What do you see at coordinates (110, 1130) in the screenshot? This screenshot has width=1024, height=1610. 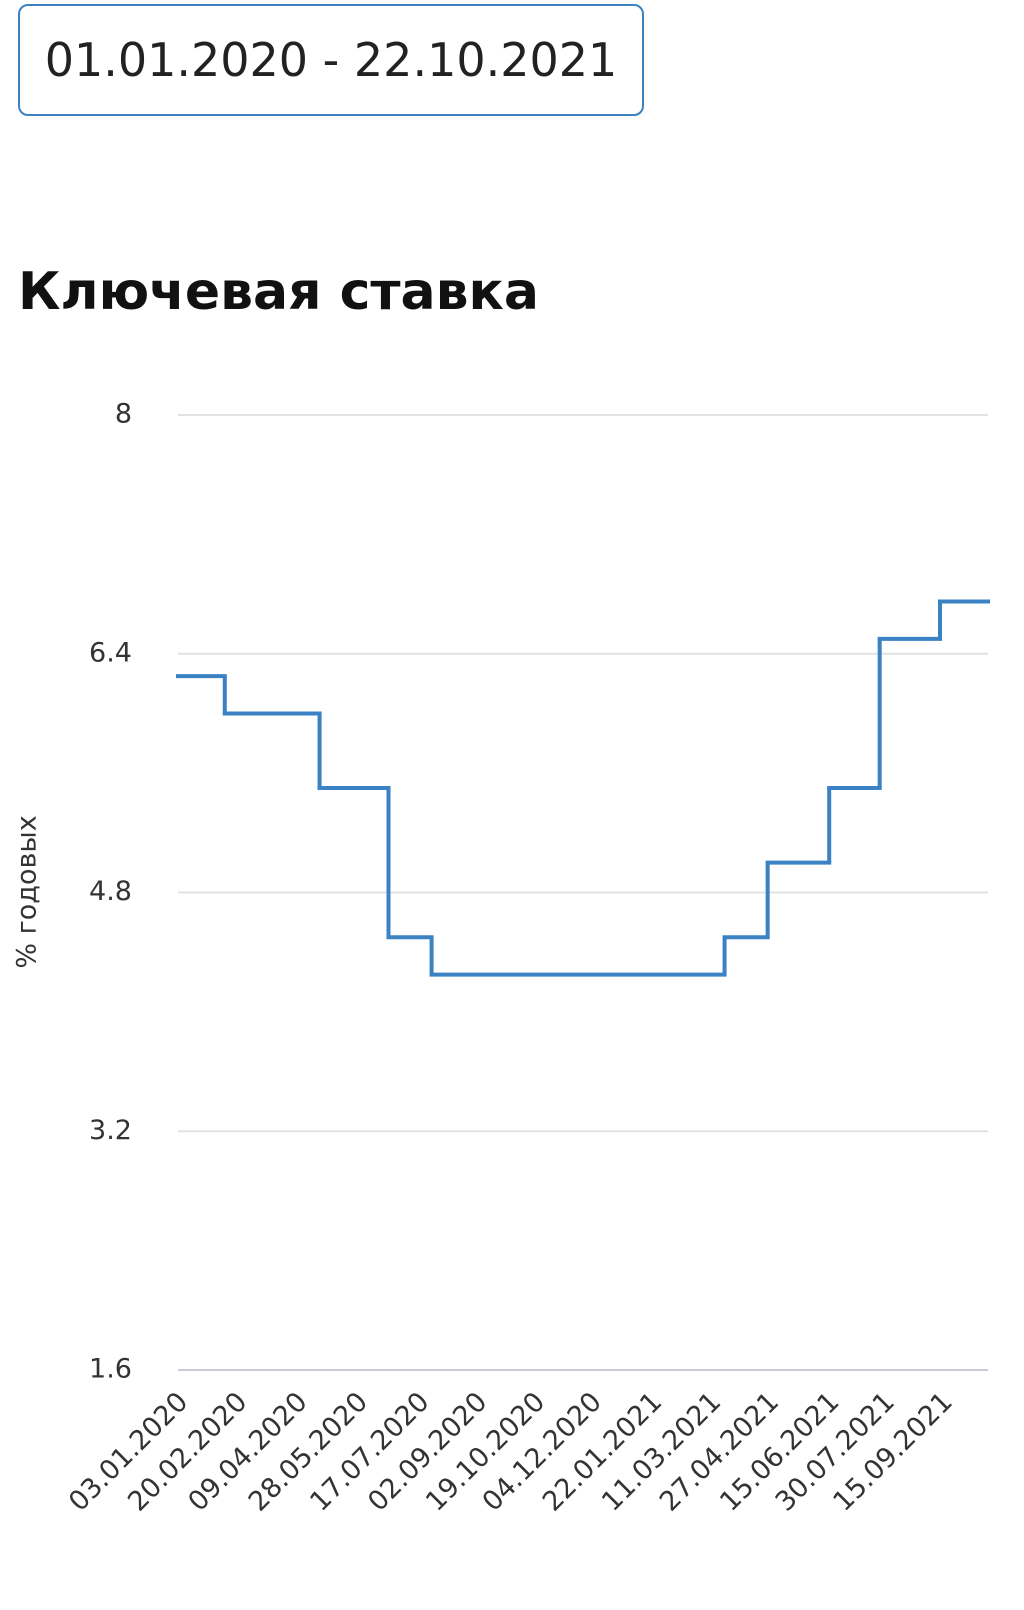 I see `y-tick-label: 3.2` at bounding box center [110, 1130].